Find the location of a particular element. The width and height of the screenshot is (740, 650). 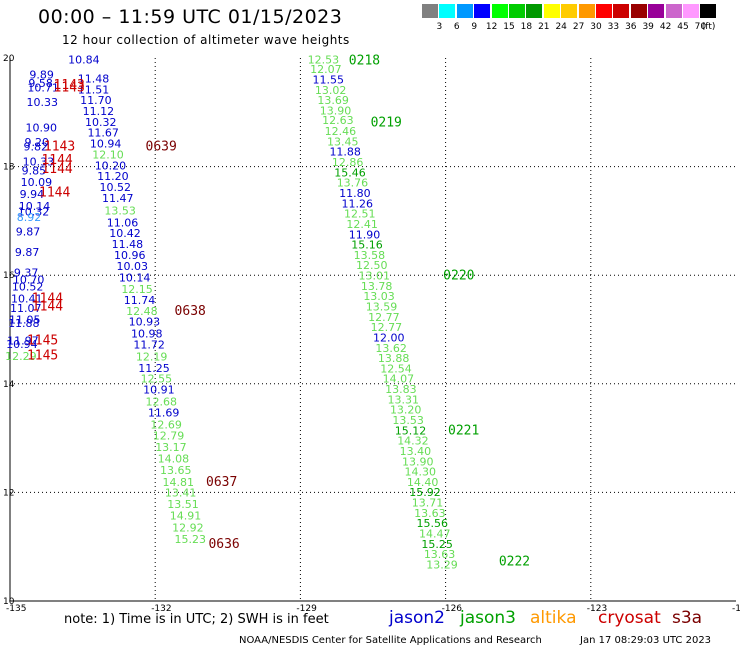

wave-height-point: 13.01 is located at coordinates (374, 276).